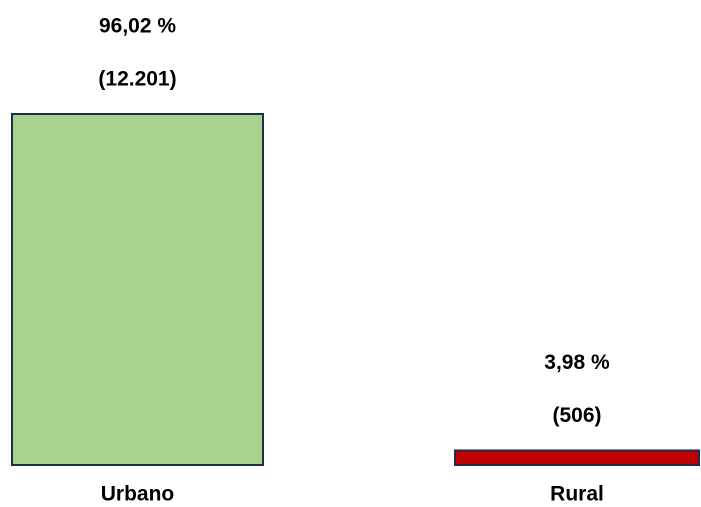  I want to click on bar, so click(577, 457).